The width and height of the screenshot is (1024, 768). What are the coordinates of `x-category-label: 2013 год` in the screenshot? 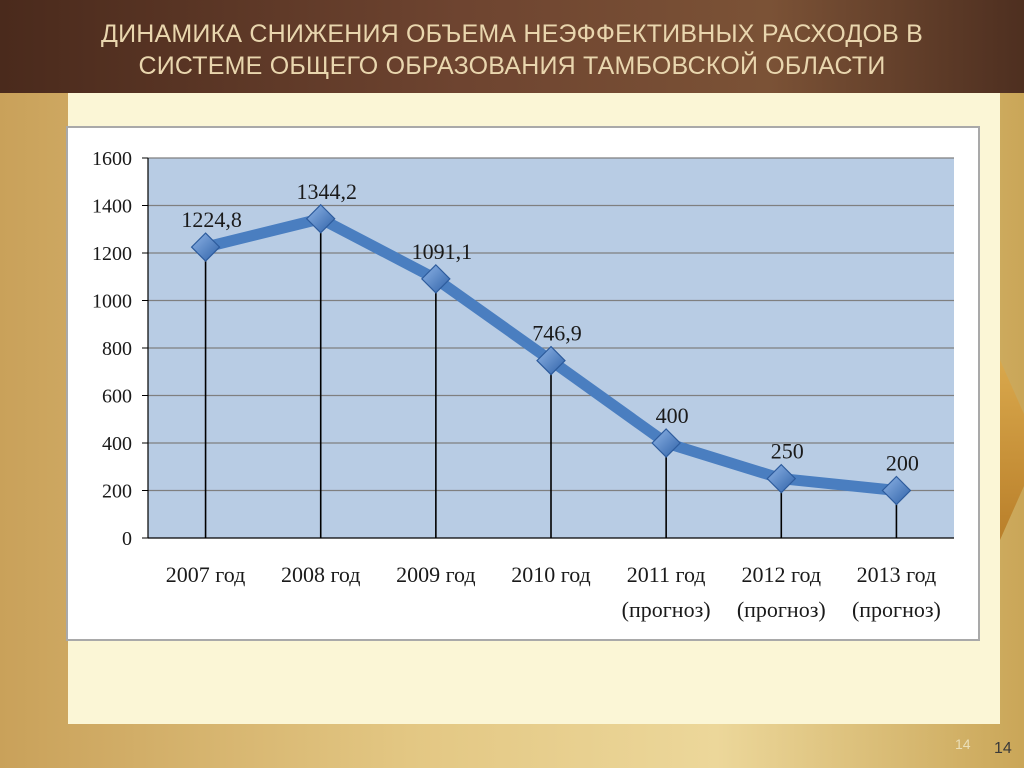 It's located at (897, 574).